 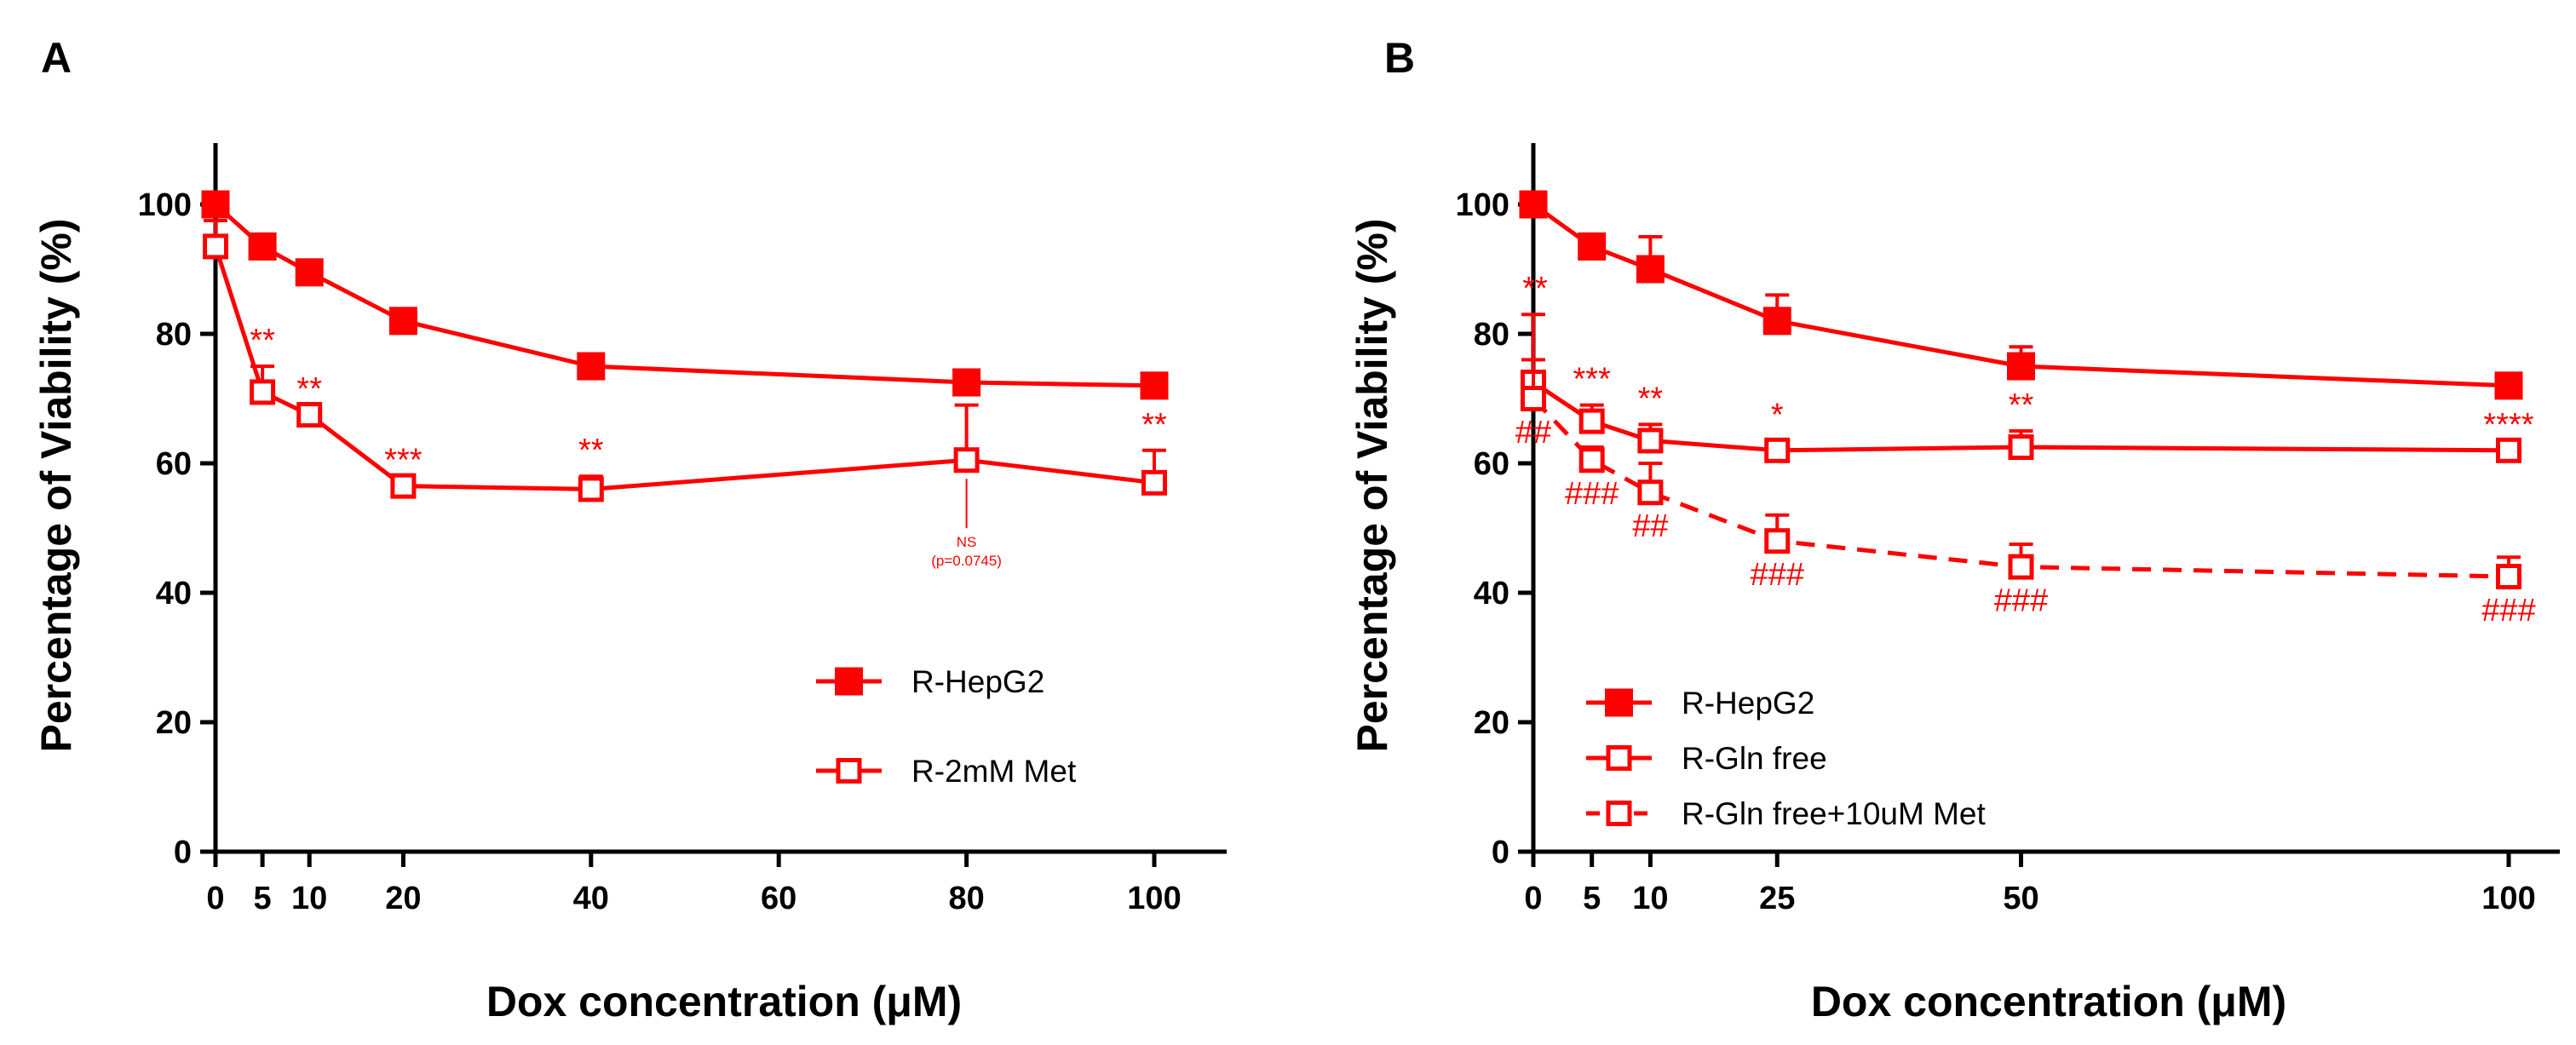 I want to click on significance-label: *, so click(x=1778, y=415).